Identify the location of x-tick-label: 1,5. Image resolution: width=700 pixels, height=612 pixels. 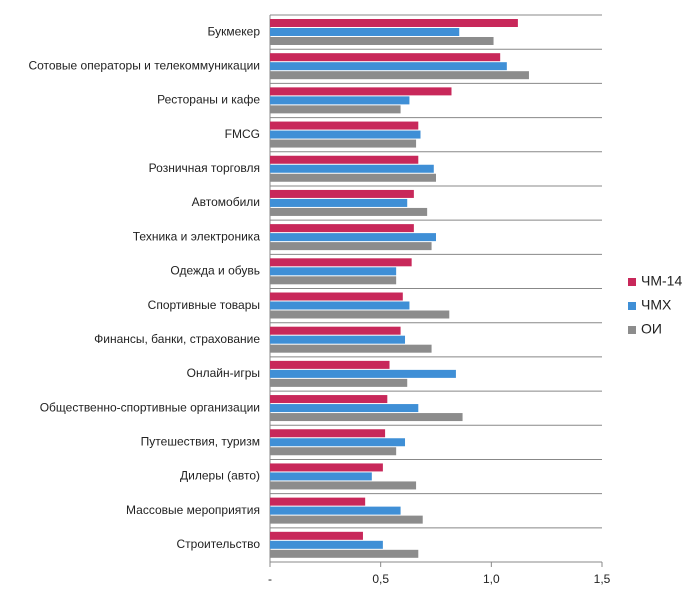
(602, 579).